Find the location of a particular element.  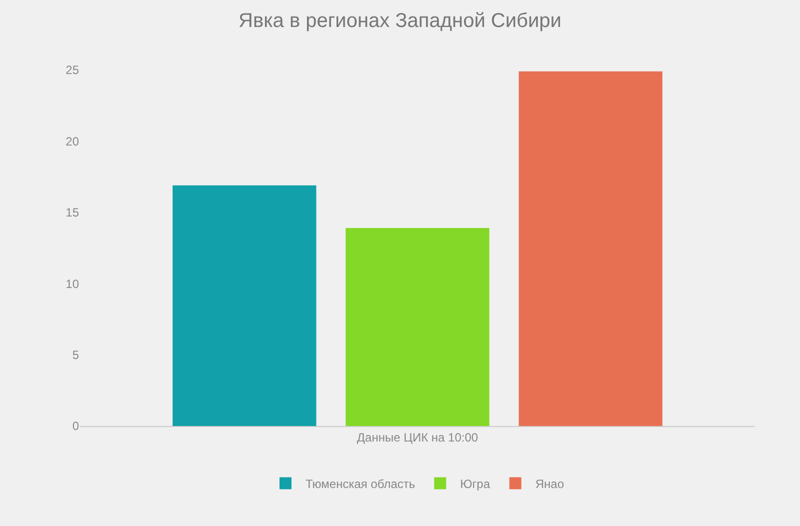

y-tick-label: 20 is located at coordinates (73, 141).